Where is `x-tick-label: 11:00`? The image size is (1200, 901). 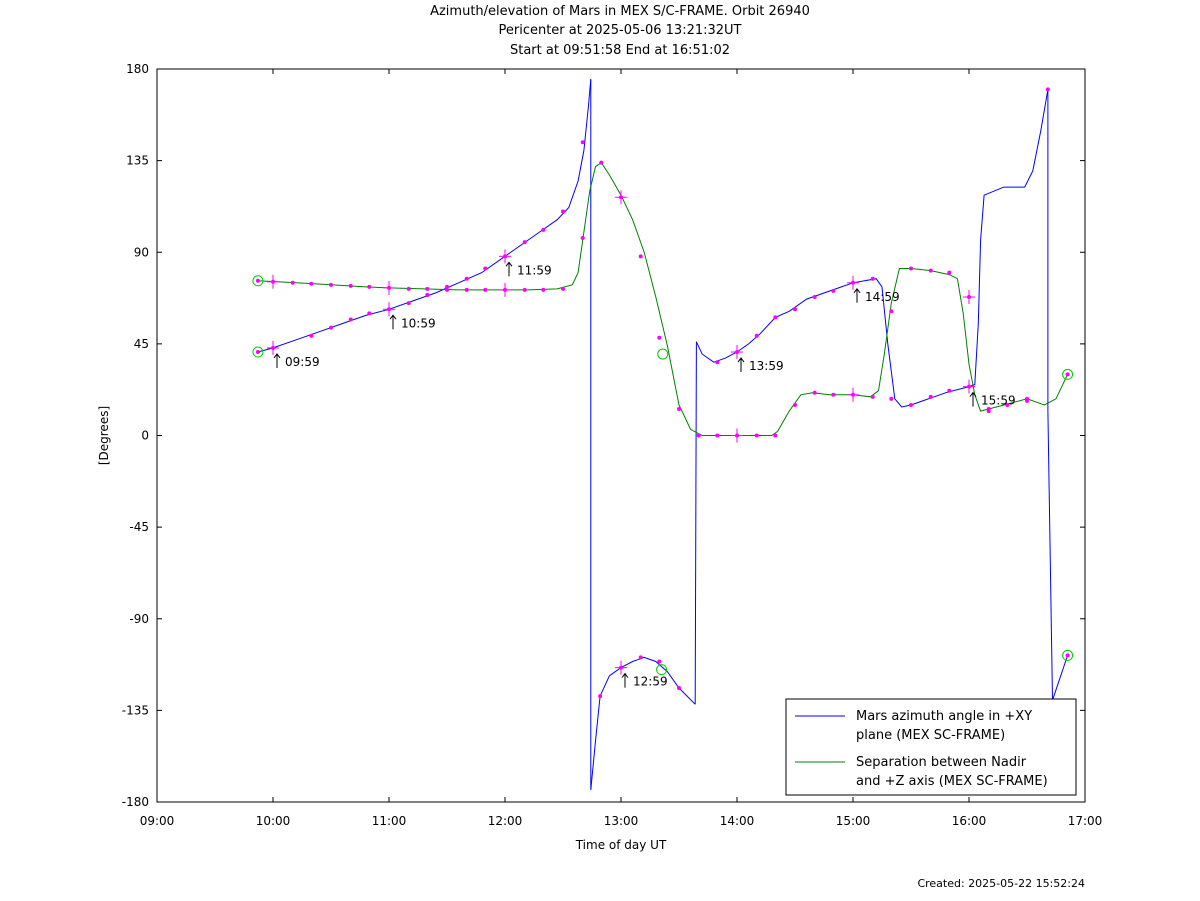 x-tick-label: 11:00 is located at coordinates (389, 821).